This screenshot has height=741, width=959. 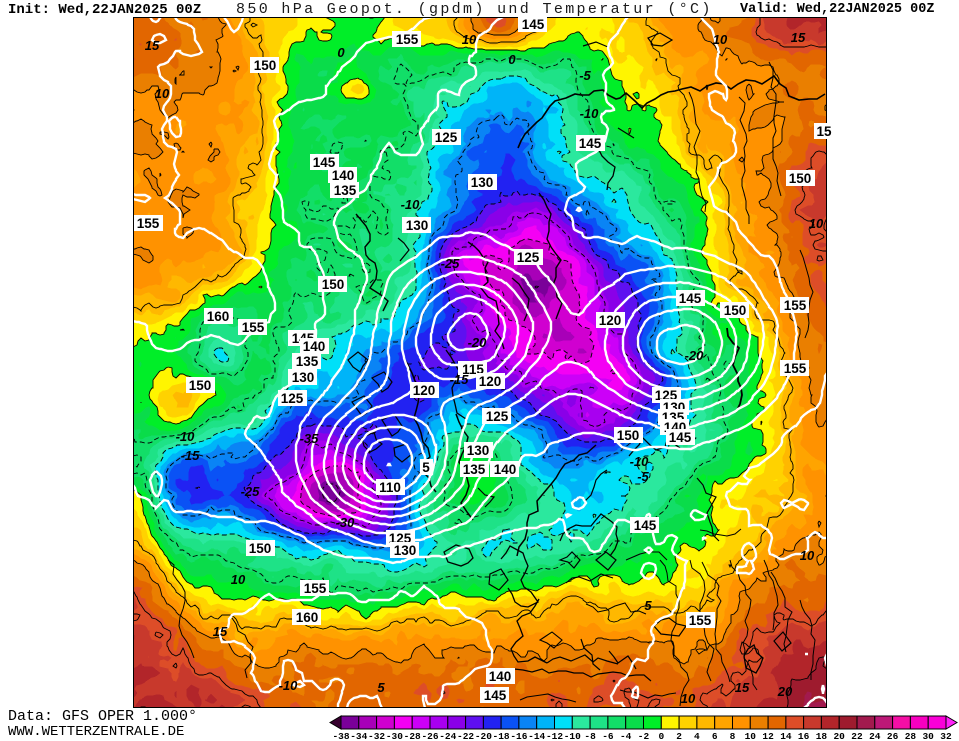 What do you see at coordinates (429, 736) in the screenshot?
I see `svg-text: -26` at bounding box center [429, 736].